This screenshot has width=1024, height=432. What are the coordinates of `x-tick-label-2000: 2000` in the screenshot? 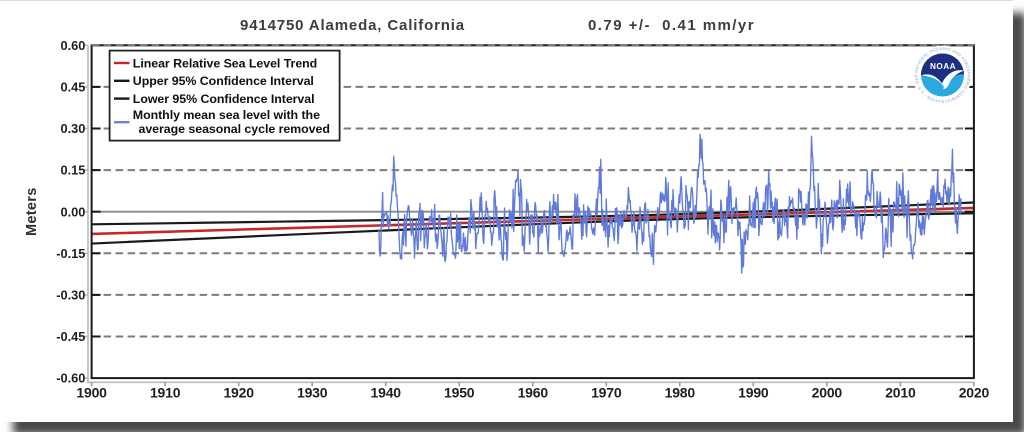 It's located at (827, 393).